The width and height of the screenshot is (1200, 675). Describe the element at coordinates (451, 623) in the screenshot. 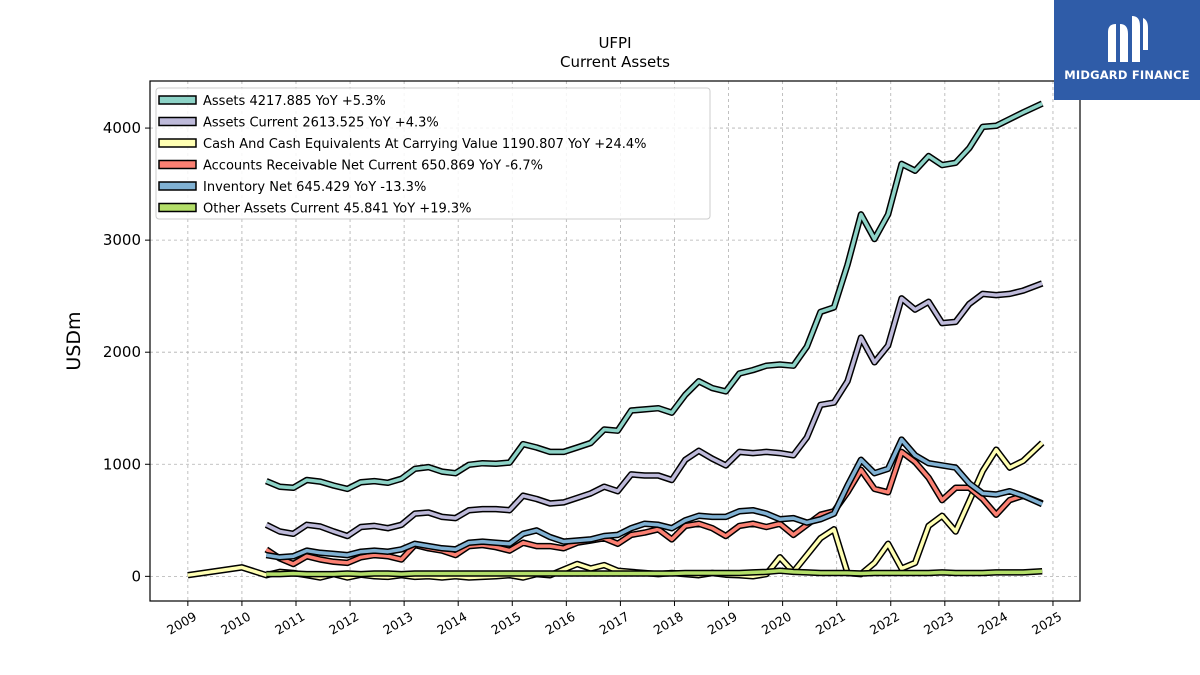

I see `x-tick-label: 2014` at that location.